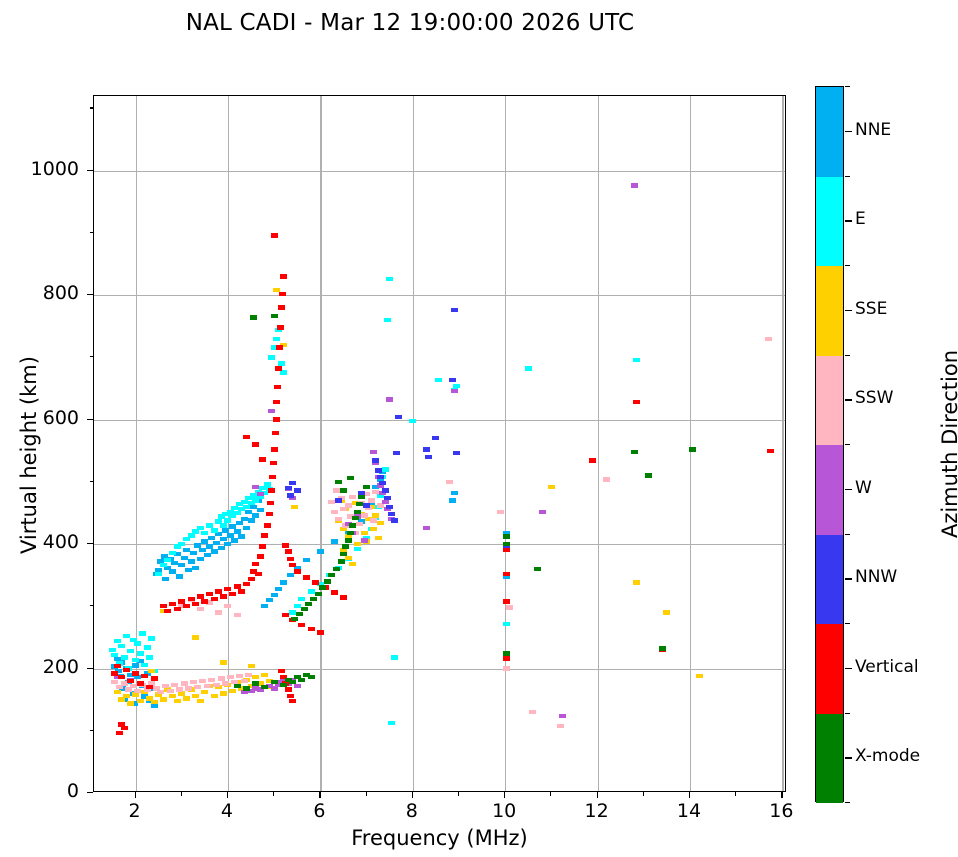  Describe the element at coordinates (319, 811) in the screenshot. I see `x-tick-label: 6` at that location.